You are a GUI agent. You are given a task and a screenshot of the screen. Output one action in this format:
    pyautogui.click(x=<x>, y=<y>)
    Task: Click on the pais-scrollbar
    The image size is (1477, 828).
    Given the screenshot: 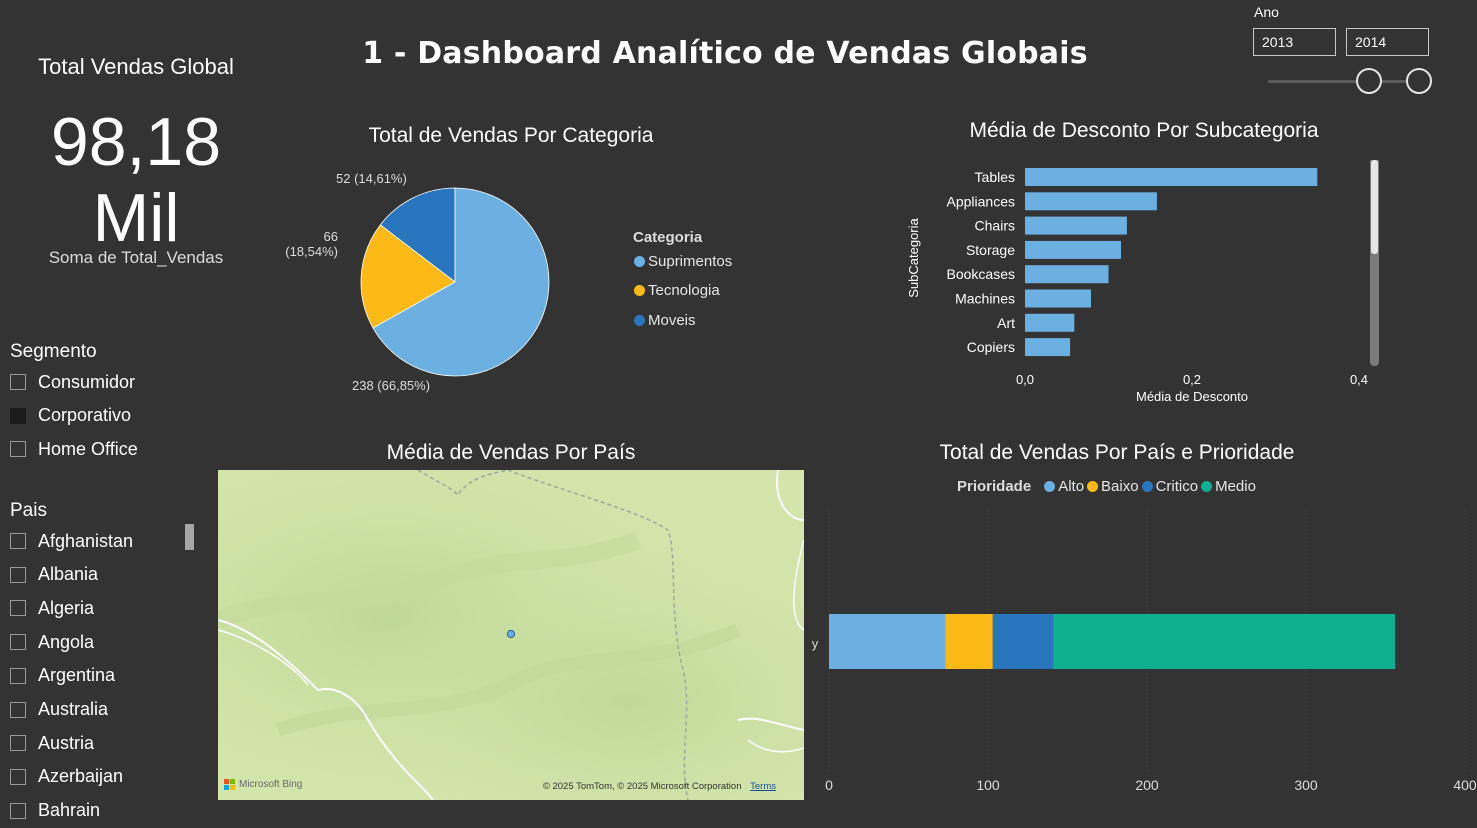 What is the action you would take?
    pyautogui.click(x=189, y=537)
    